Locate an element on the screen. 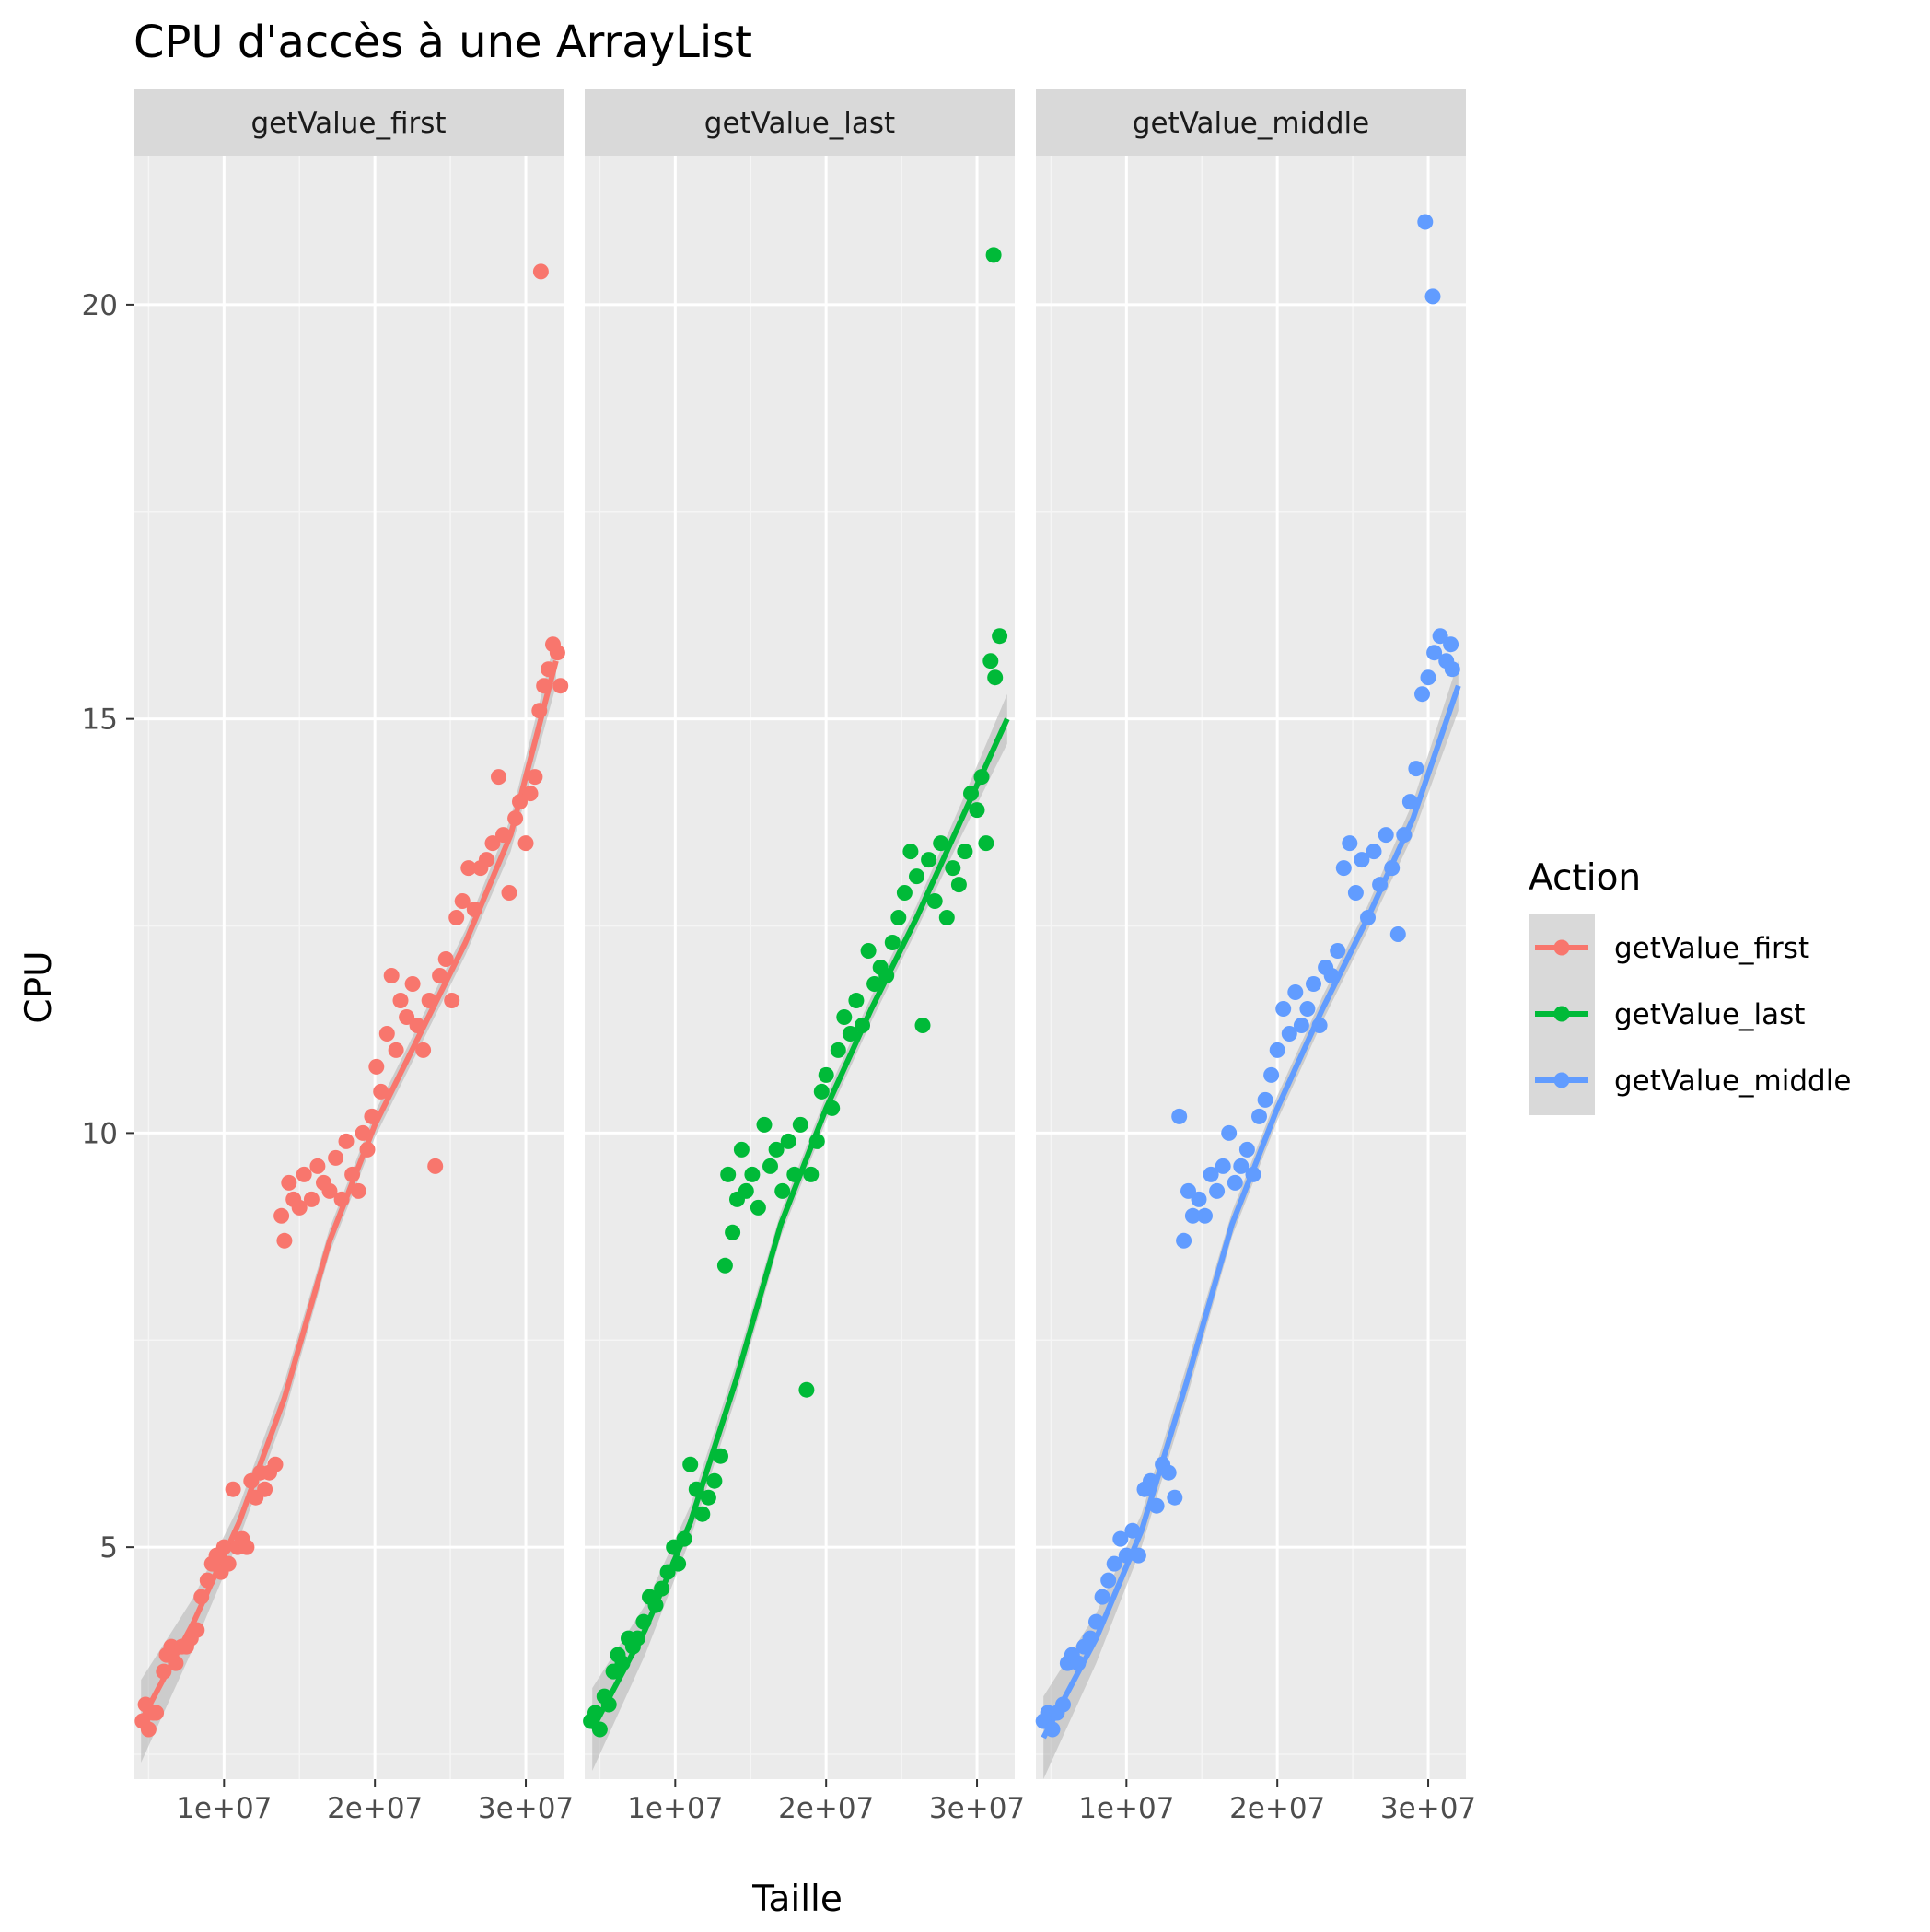  y-tick-label: 5 is located at coordinates (108, 1548).